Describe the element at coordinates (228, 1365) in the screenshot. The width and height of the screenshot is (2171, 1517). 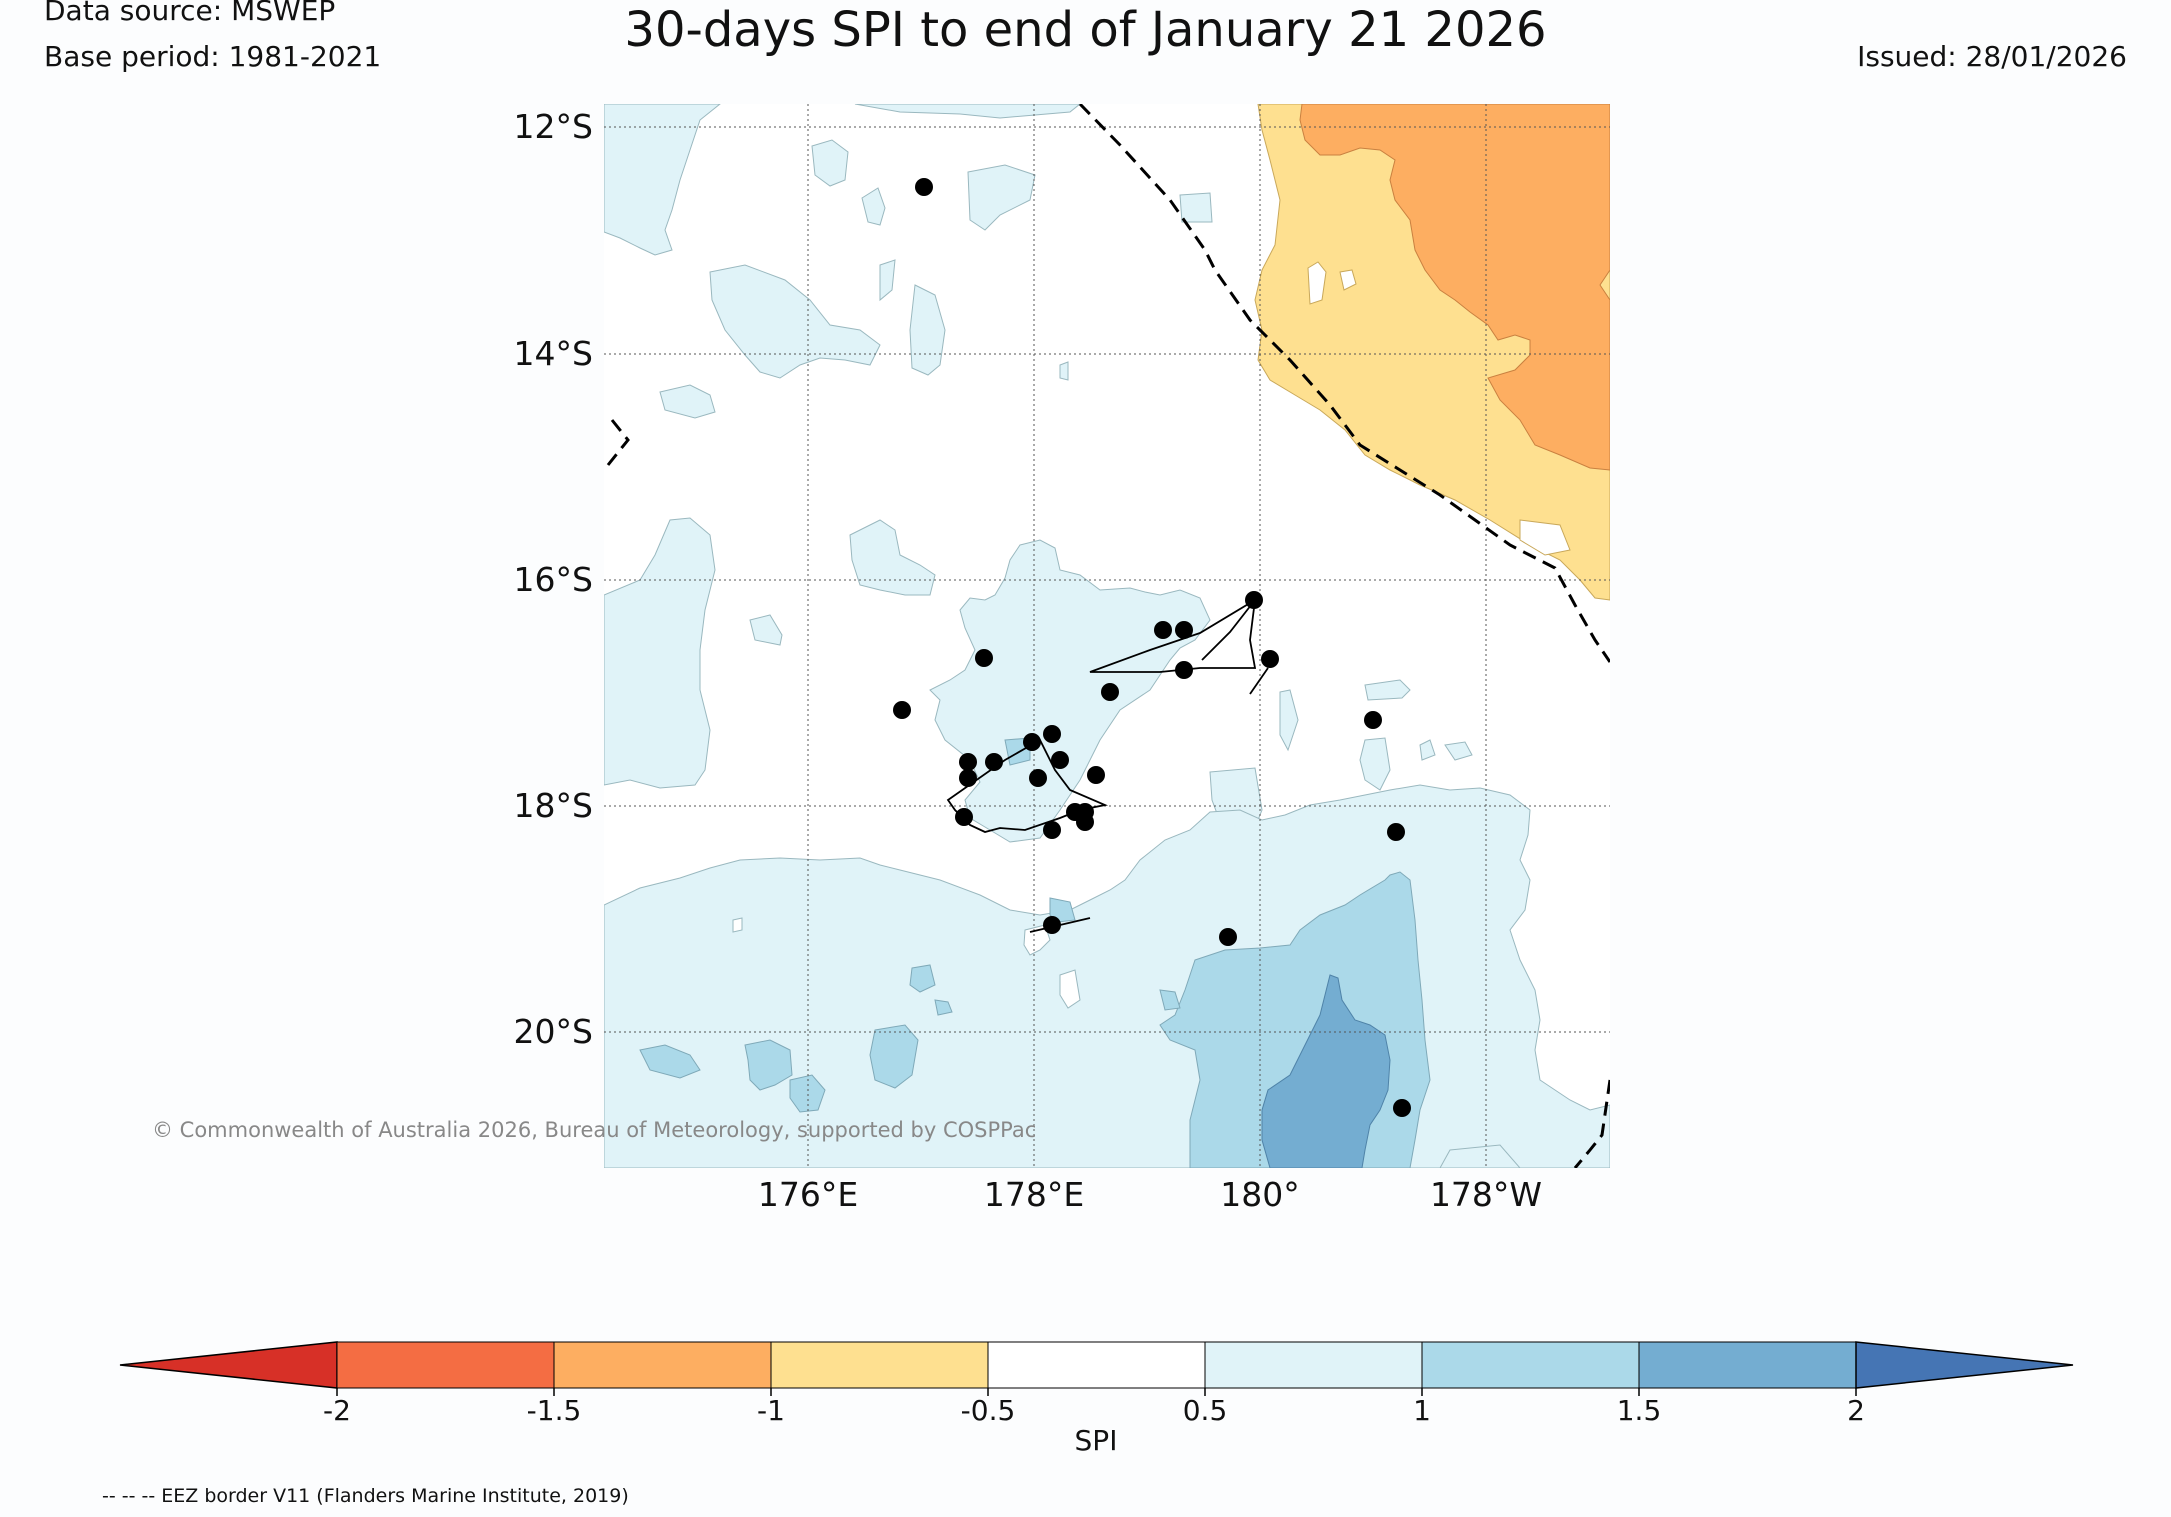
I see `colorbar-low-extend` at that location.